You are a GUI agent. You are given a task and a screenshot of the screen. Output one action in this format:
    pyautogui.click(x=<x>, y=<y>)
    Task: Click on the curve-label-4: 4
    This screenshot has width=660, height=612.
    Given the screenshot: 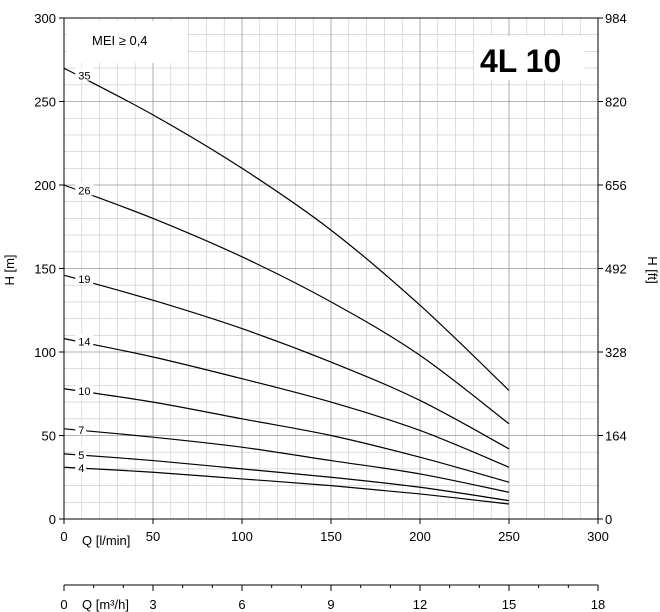 What is the action you would take?
    pyautogui.click(x=81, y=469)
    